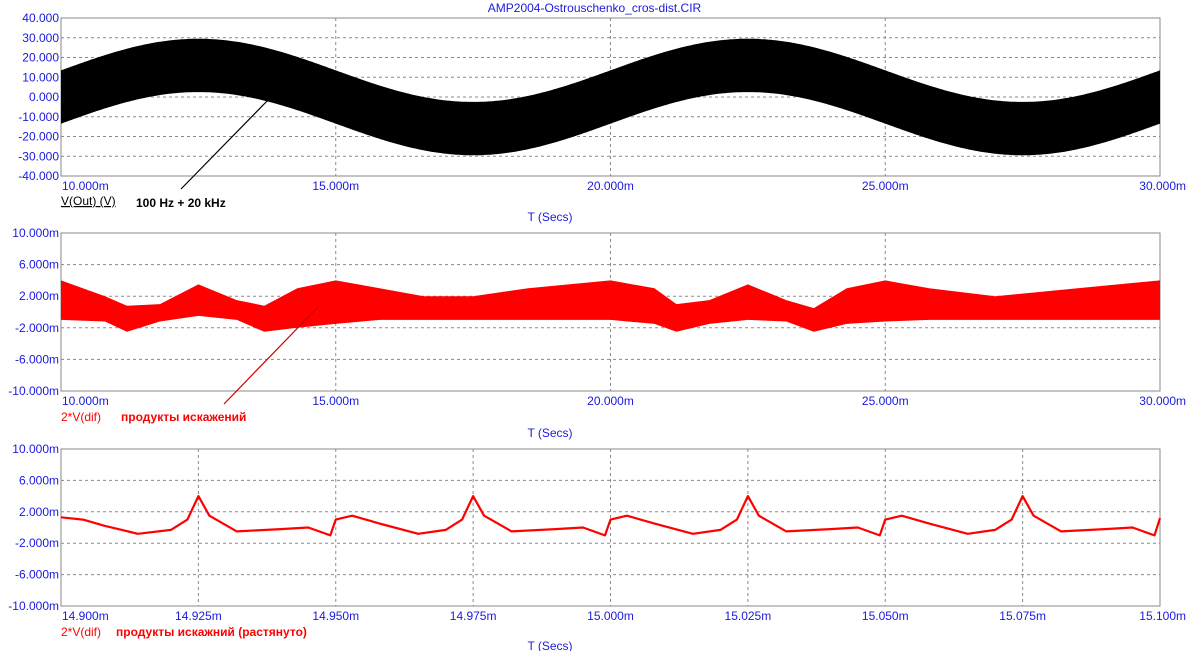  I want to click on panel-3-trace-name: 2*V(dif), so click(81, 632).